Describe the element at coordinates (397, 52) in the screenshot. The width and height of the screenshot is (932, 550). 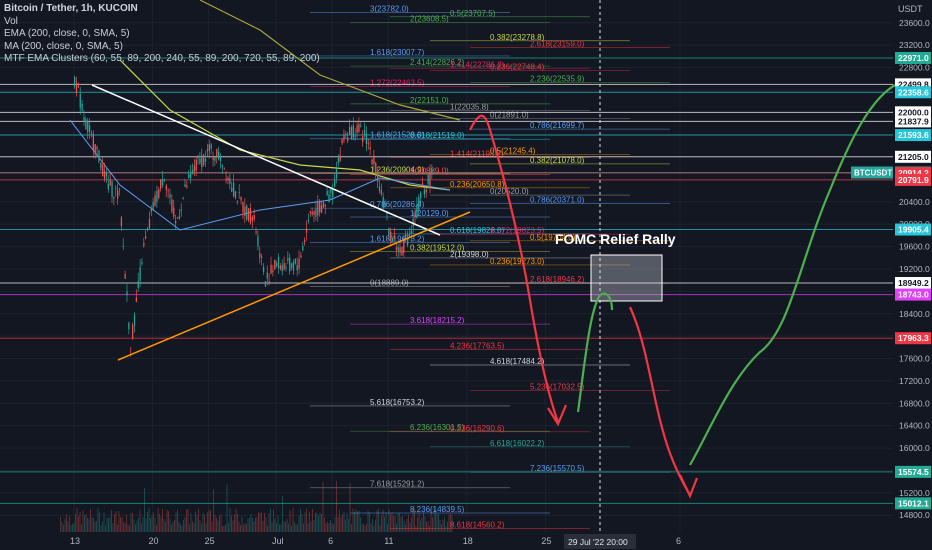
I see `fib-label: 1.618(23007.7)` at that location.